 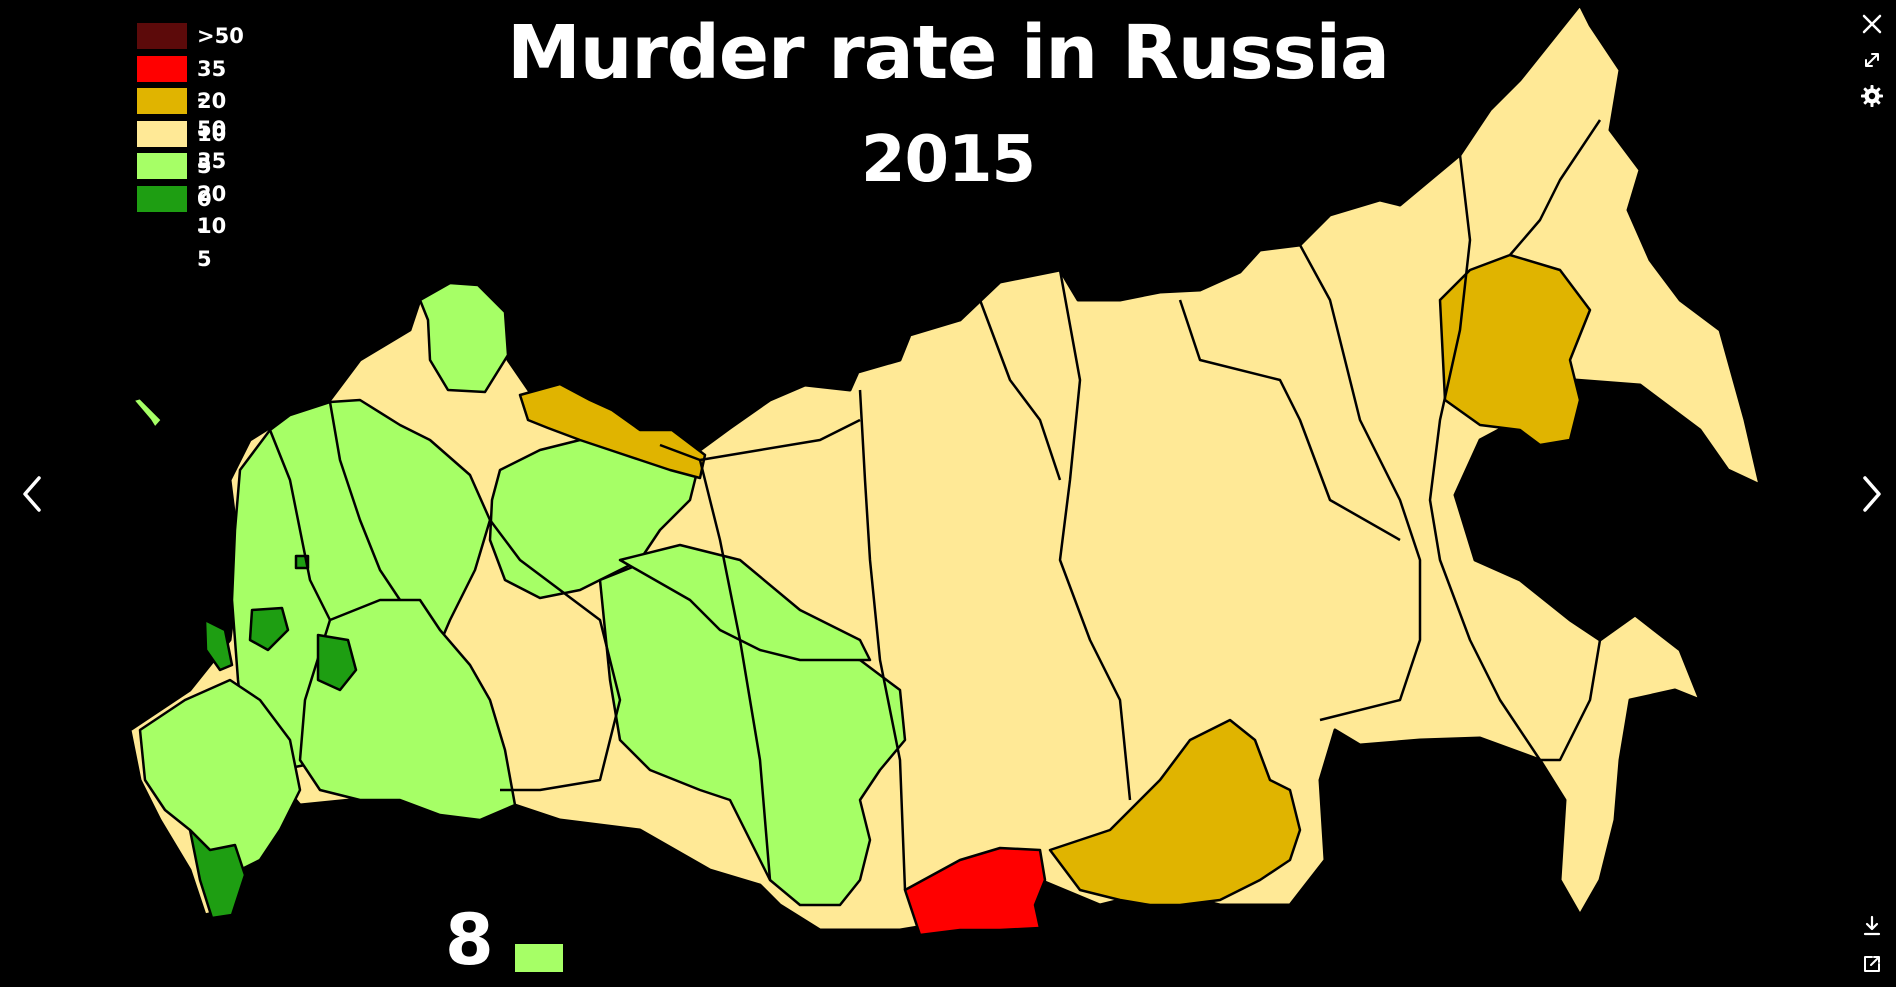 I want to click on map-year: 2015, so click(x=948, y=160).